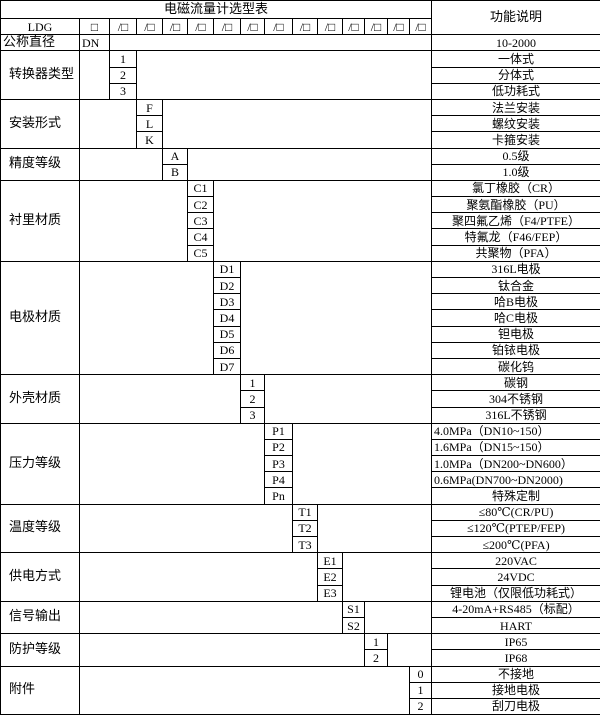 This screenshot has height=716, width=600. Describe the element at coordinates (300, 123) in the screenshot. I see `option-row: 安装形式 F 法兰安装` at that location.